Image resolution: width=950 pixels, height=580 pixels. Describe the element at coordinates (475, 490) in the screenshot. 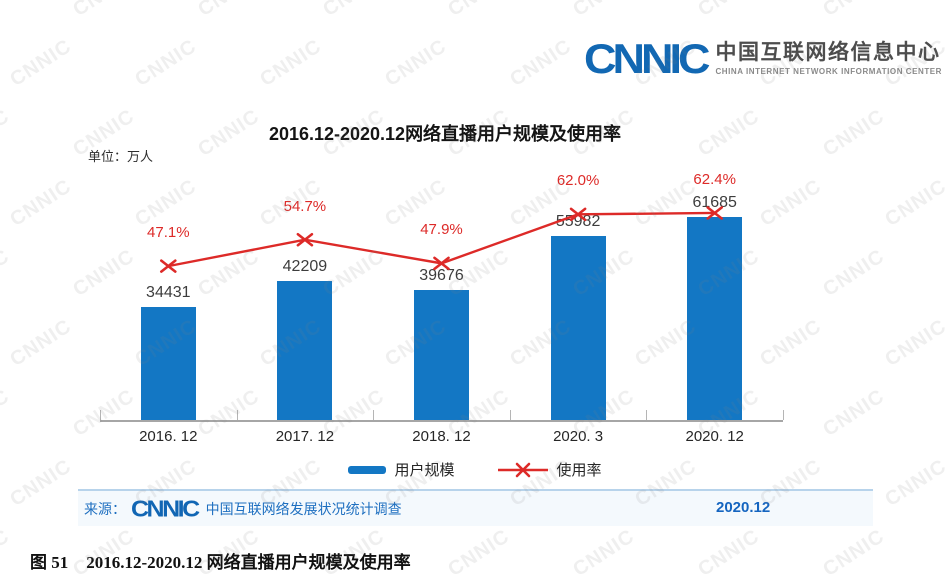

I see `source-divider` at that location.